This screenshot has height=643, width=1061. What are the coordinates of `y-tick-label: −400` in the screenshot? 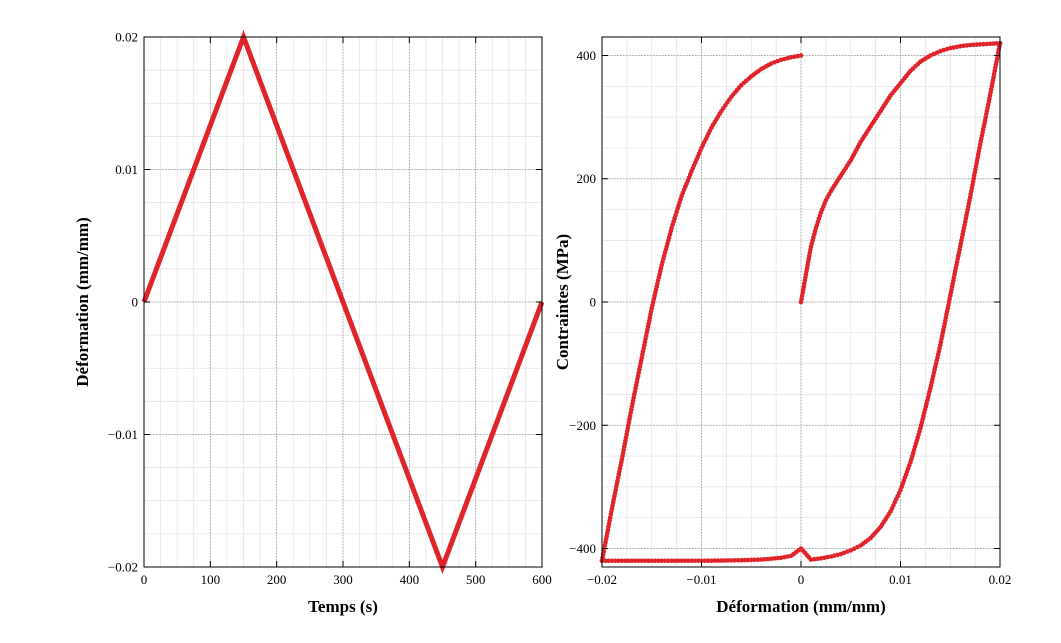 It's located at (582, 548).